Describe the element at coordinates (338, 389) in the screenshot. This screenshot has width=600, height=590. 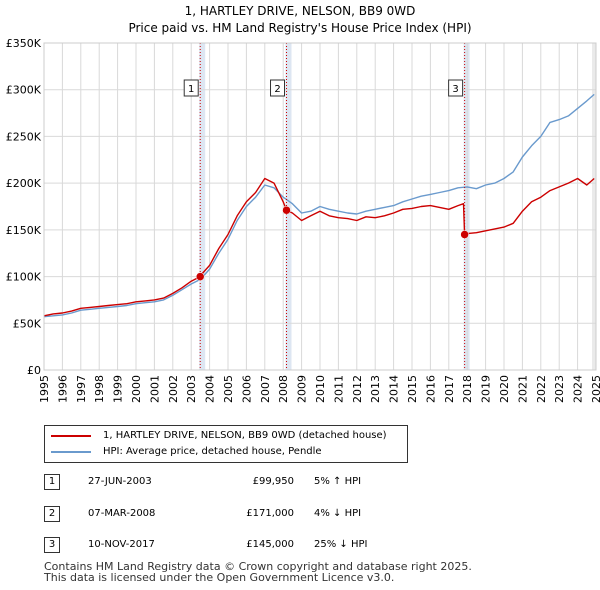
I see `x-tick-label: 2011` at that location.